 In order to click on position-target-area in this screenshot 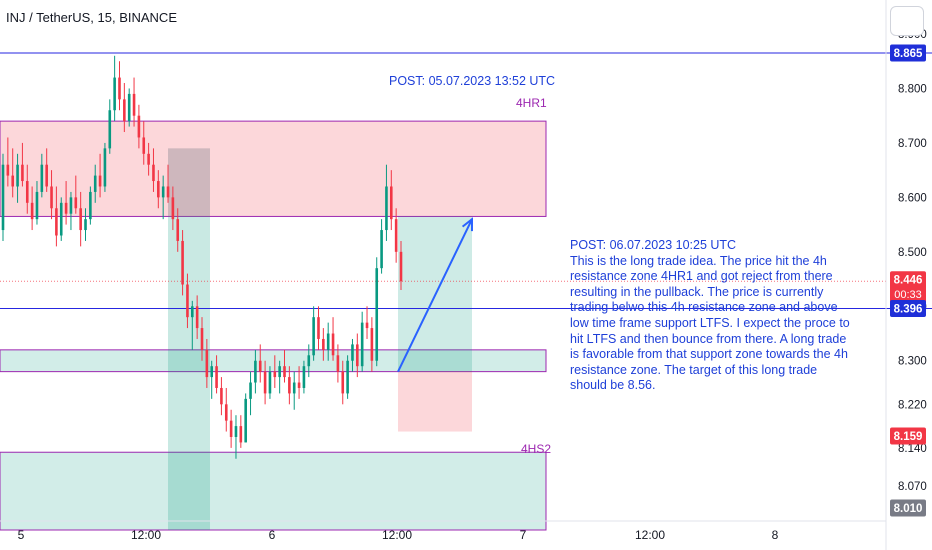, I will do `click(189, 373)`.